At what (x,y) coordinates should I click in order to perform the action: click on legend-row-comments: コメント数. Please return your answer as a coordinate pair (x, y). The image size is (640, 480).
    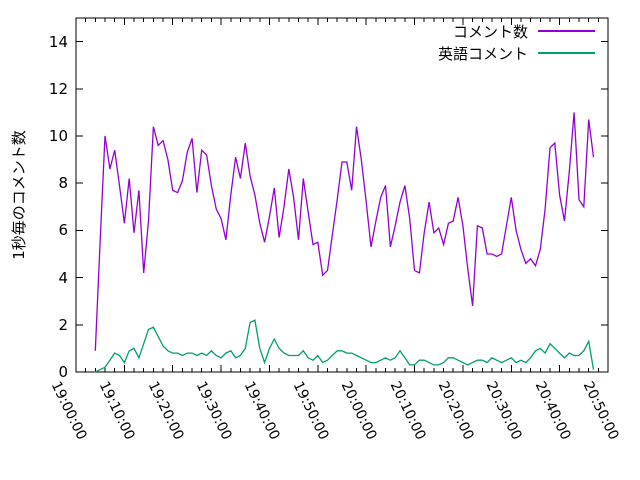
    Looking at the image, I should click on (487, 31).